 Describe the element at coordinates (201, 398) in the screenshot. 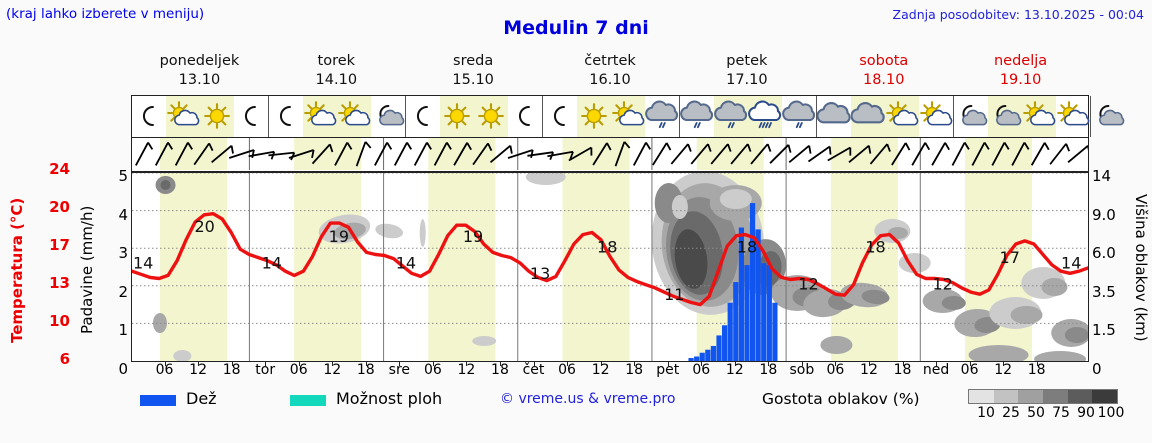

I see `rain-legend-label: Dež` at that location.